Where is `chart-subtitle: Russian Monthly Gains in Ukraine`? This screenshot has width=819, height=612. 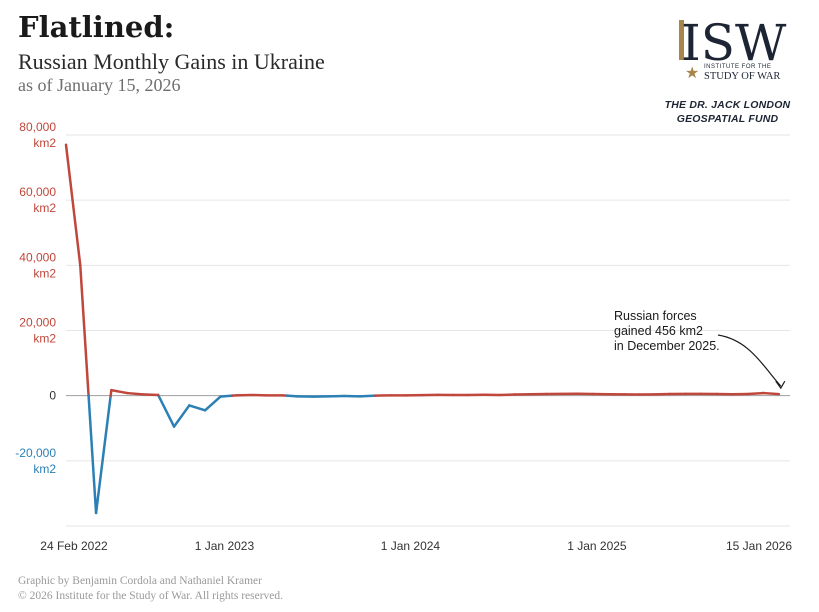
chart-subtitle: Russian Monthly Gains in Ukraine is located at coordinates (171, 61).